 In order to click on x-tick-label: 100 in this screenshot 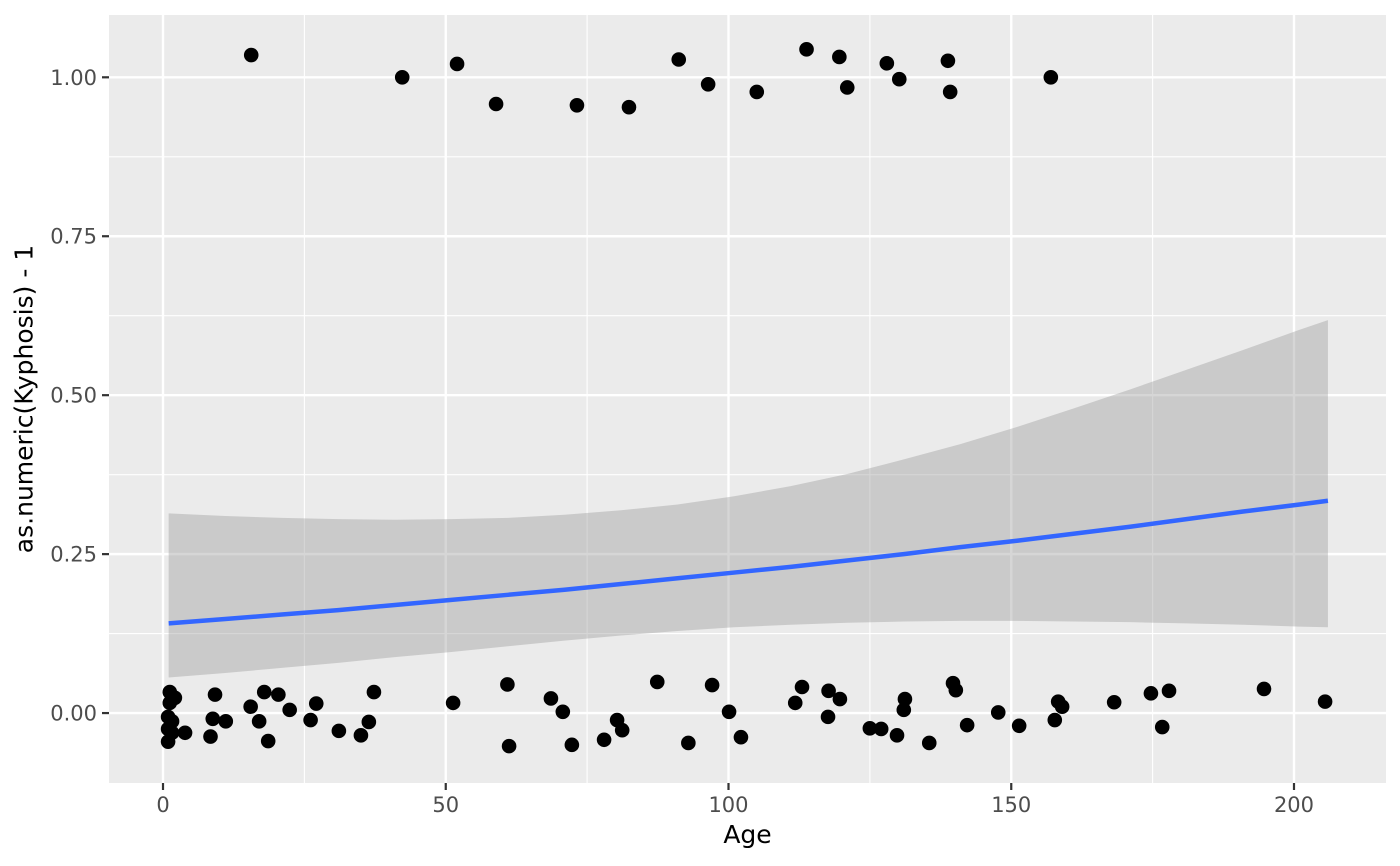, I will do `click(728, 805)`.